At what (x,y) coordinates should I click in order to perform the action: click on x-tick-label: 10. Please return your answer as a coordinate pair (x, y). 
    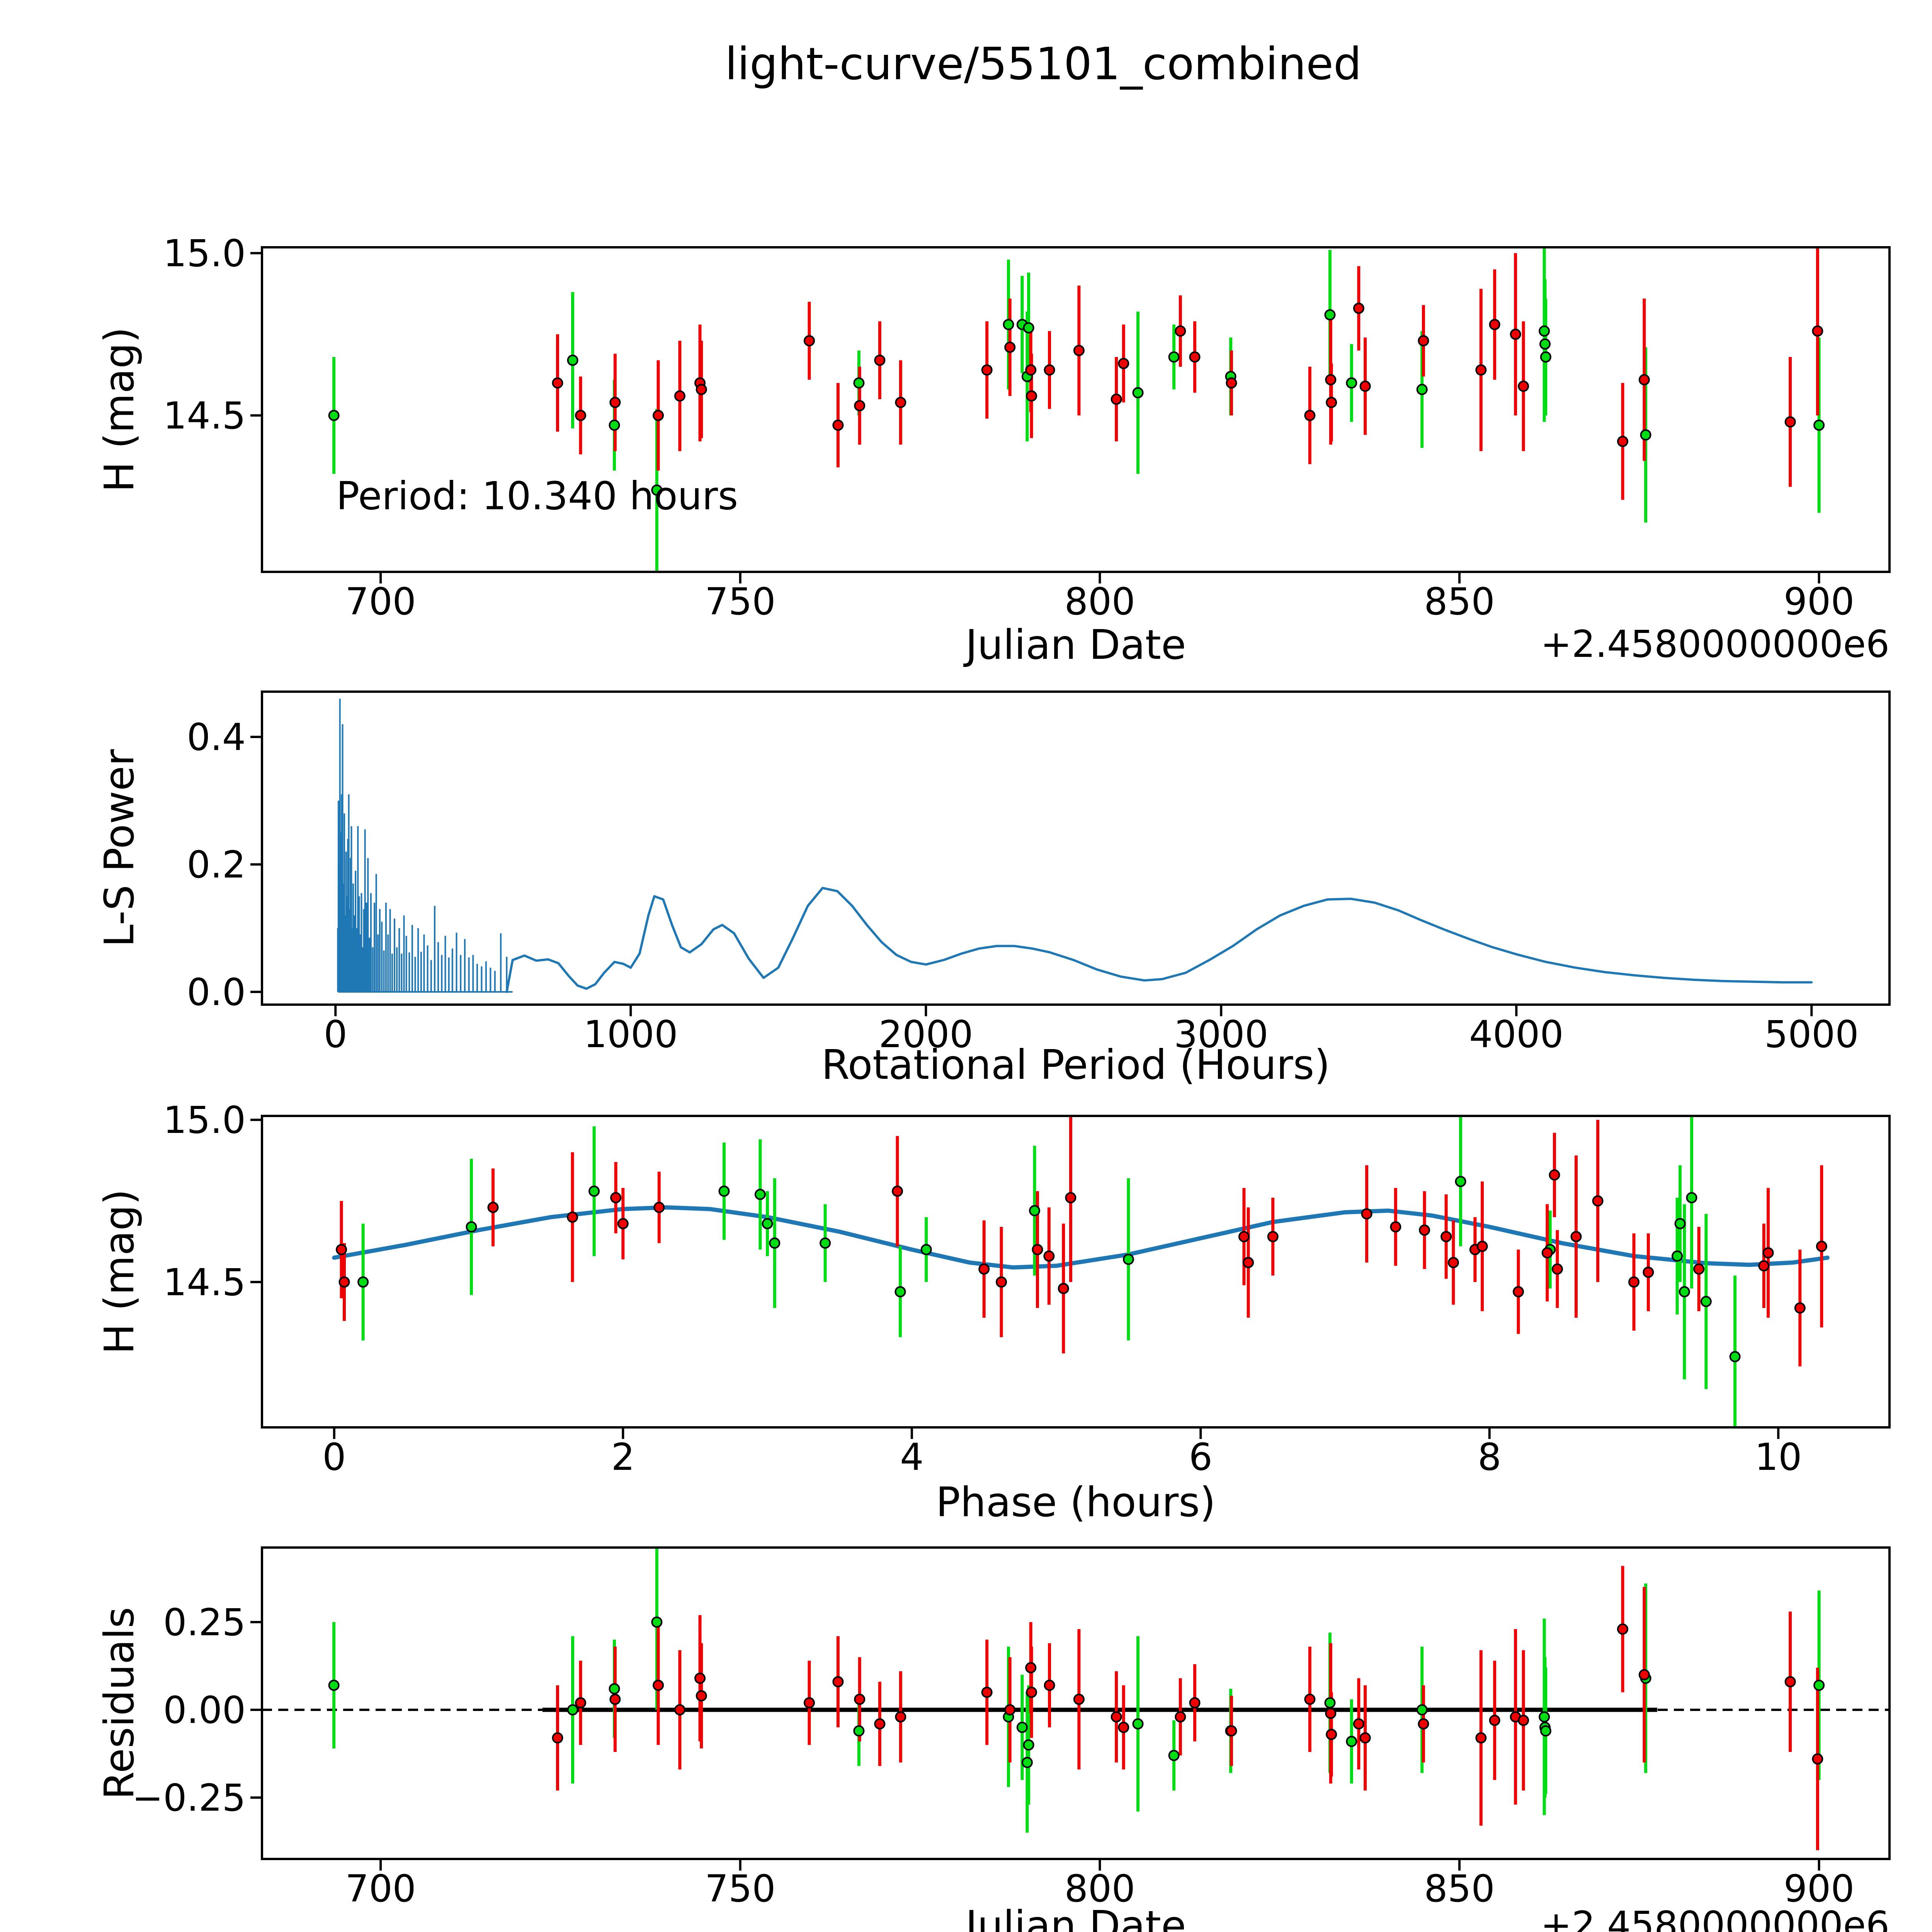
    Looking at the image, I should click on (1779, 1457).